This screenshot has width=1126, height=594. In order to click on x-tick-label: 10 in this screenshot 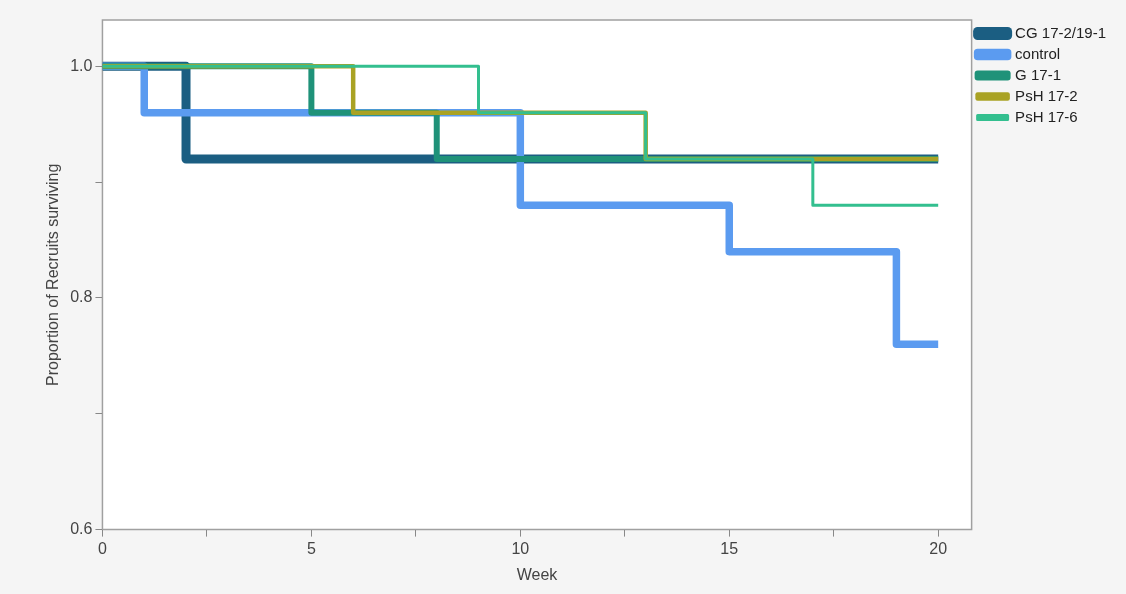, I will do `click(520, 548)`.